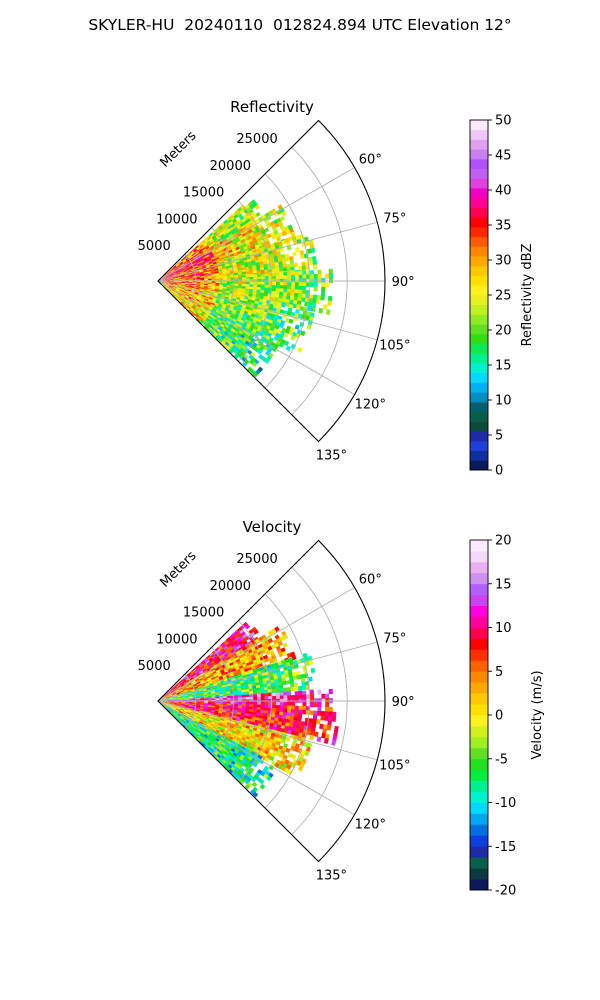 This screenshot has width=600, height=1000. What do you see at coordinates (503, 584) in the screenshot?
I see `colorbar-tick-label: 15` at bounding box center [503, 584].